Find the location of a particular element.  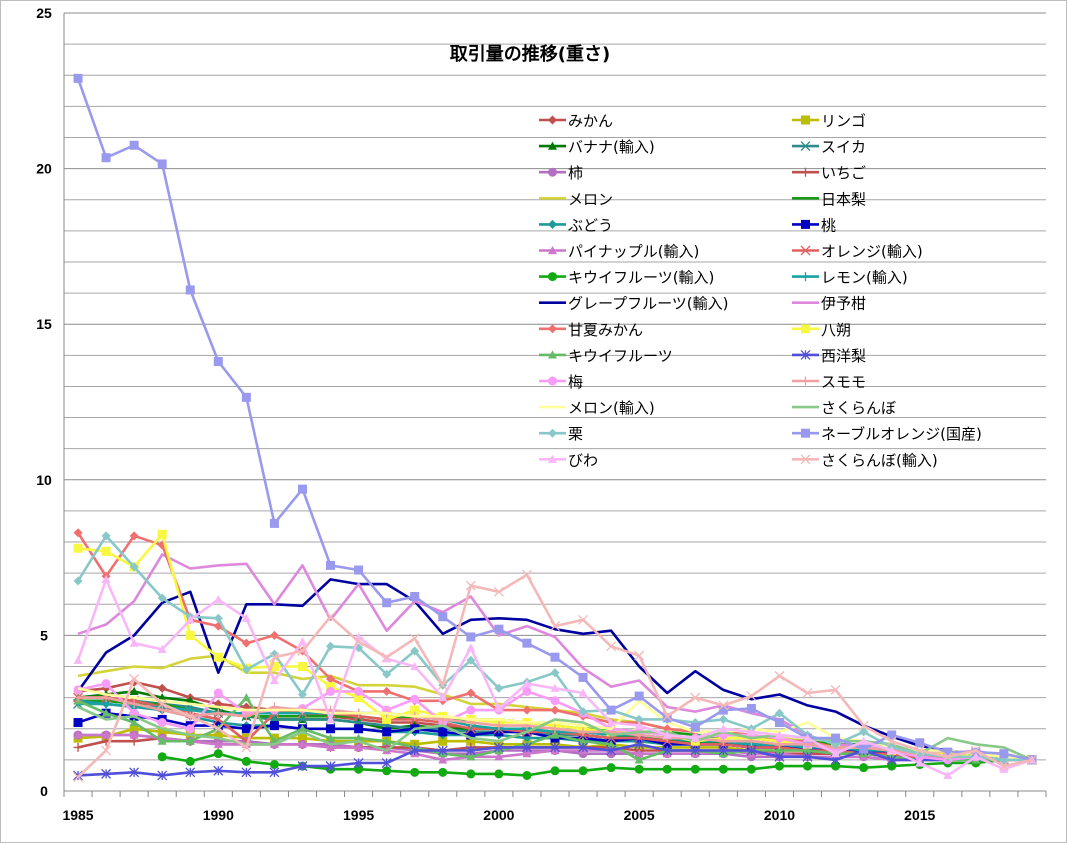

x-tick-label: 2000 is located at coordinates (498, 815).